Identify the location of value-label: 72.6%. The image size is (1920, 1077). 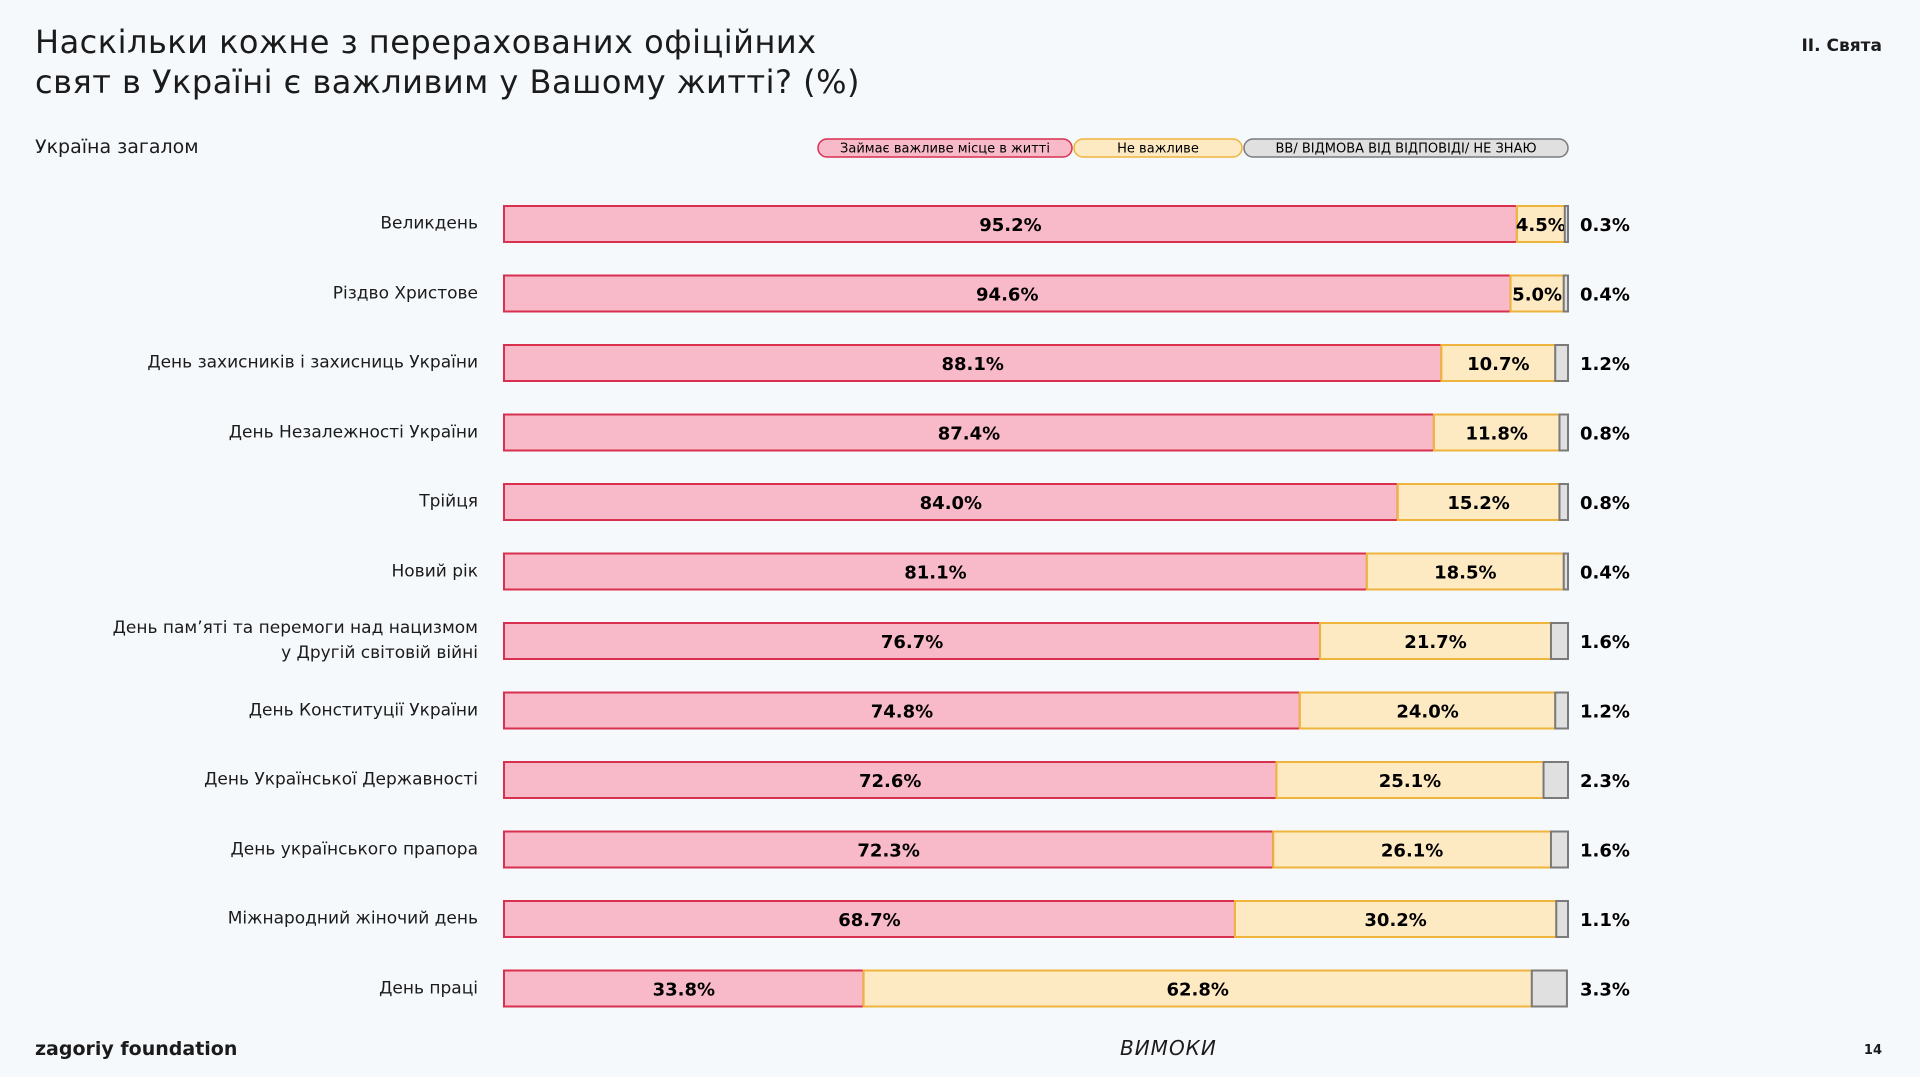
(890, 781).